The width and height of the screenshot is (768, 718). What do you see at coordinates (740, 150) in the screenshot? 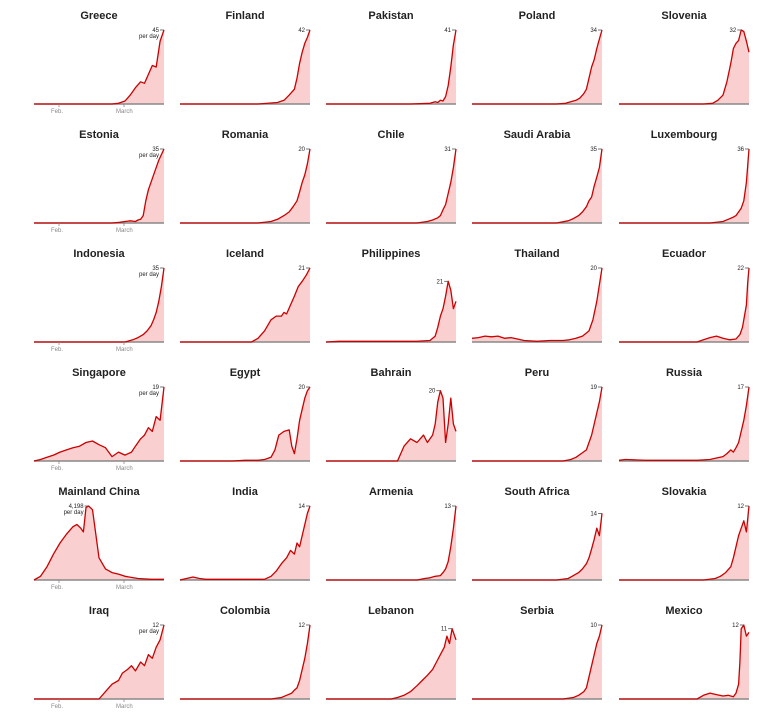
I see `peak-label: 36` at bounding box center [740, 150].